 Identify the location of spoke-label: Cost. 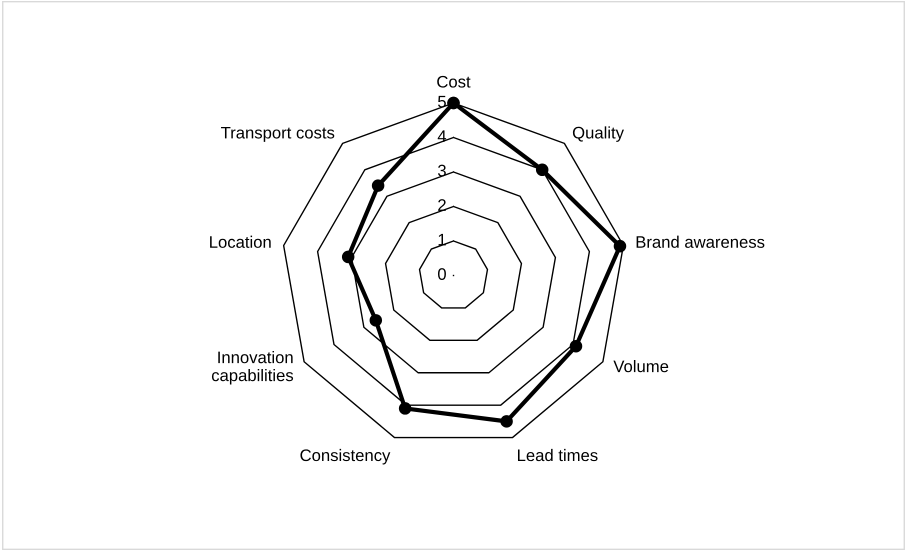
(454, 82).